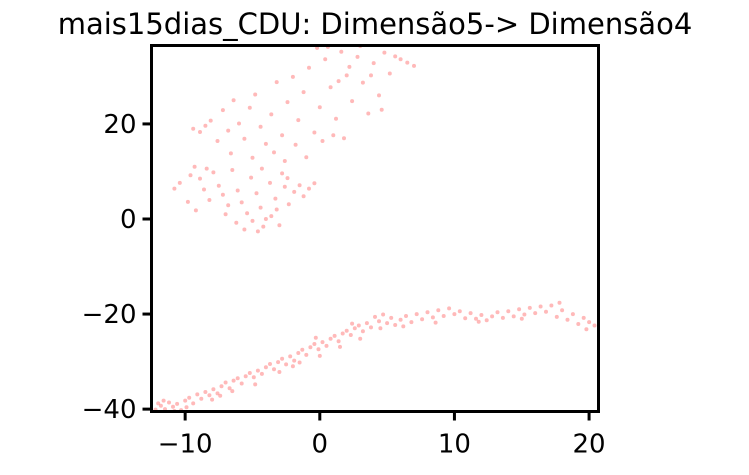 Image resolution: width=749 pixels, height=475 pixels. I want to click on x-tick-label: −10, so click(185, 445).